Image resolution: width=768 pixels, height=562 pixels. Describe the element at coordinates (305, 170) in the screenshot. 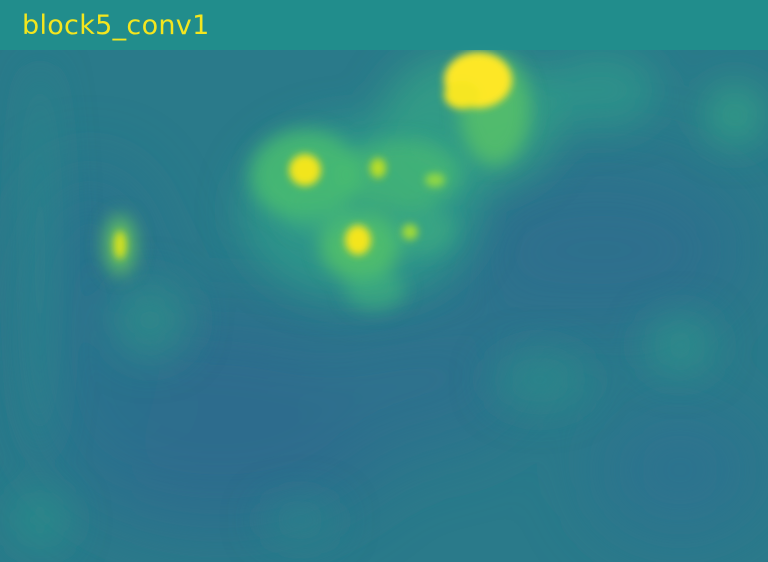

I see `peak-upper-left` at that location.